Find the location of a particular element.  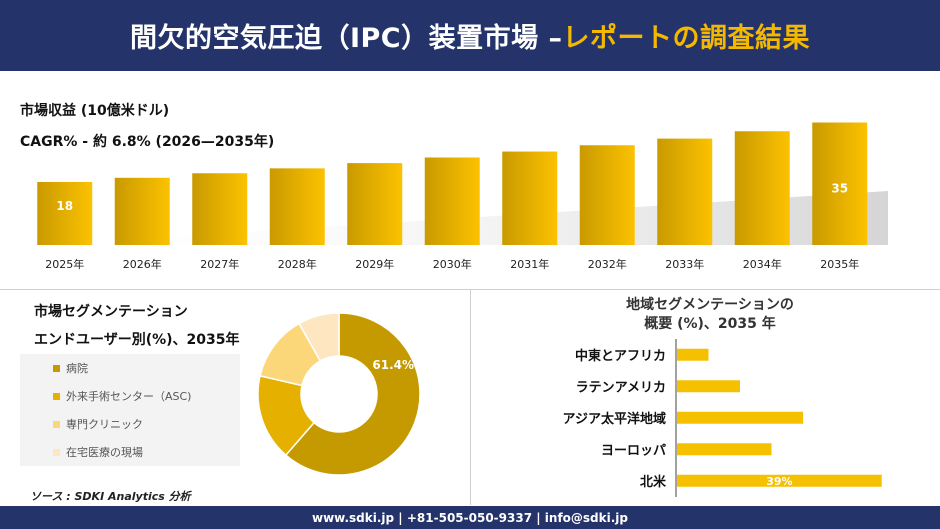

region-label: 北米 is located at coordinates (653, 482).